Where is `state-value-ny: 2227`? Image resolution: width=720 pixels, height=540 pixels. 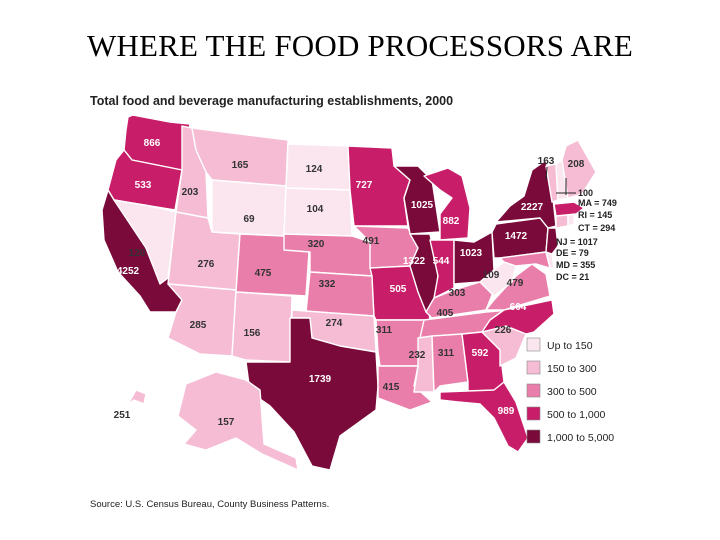
state-value-ny: 2227 is located at coordinates (532, 207).